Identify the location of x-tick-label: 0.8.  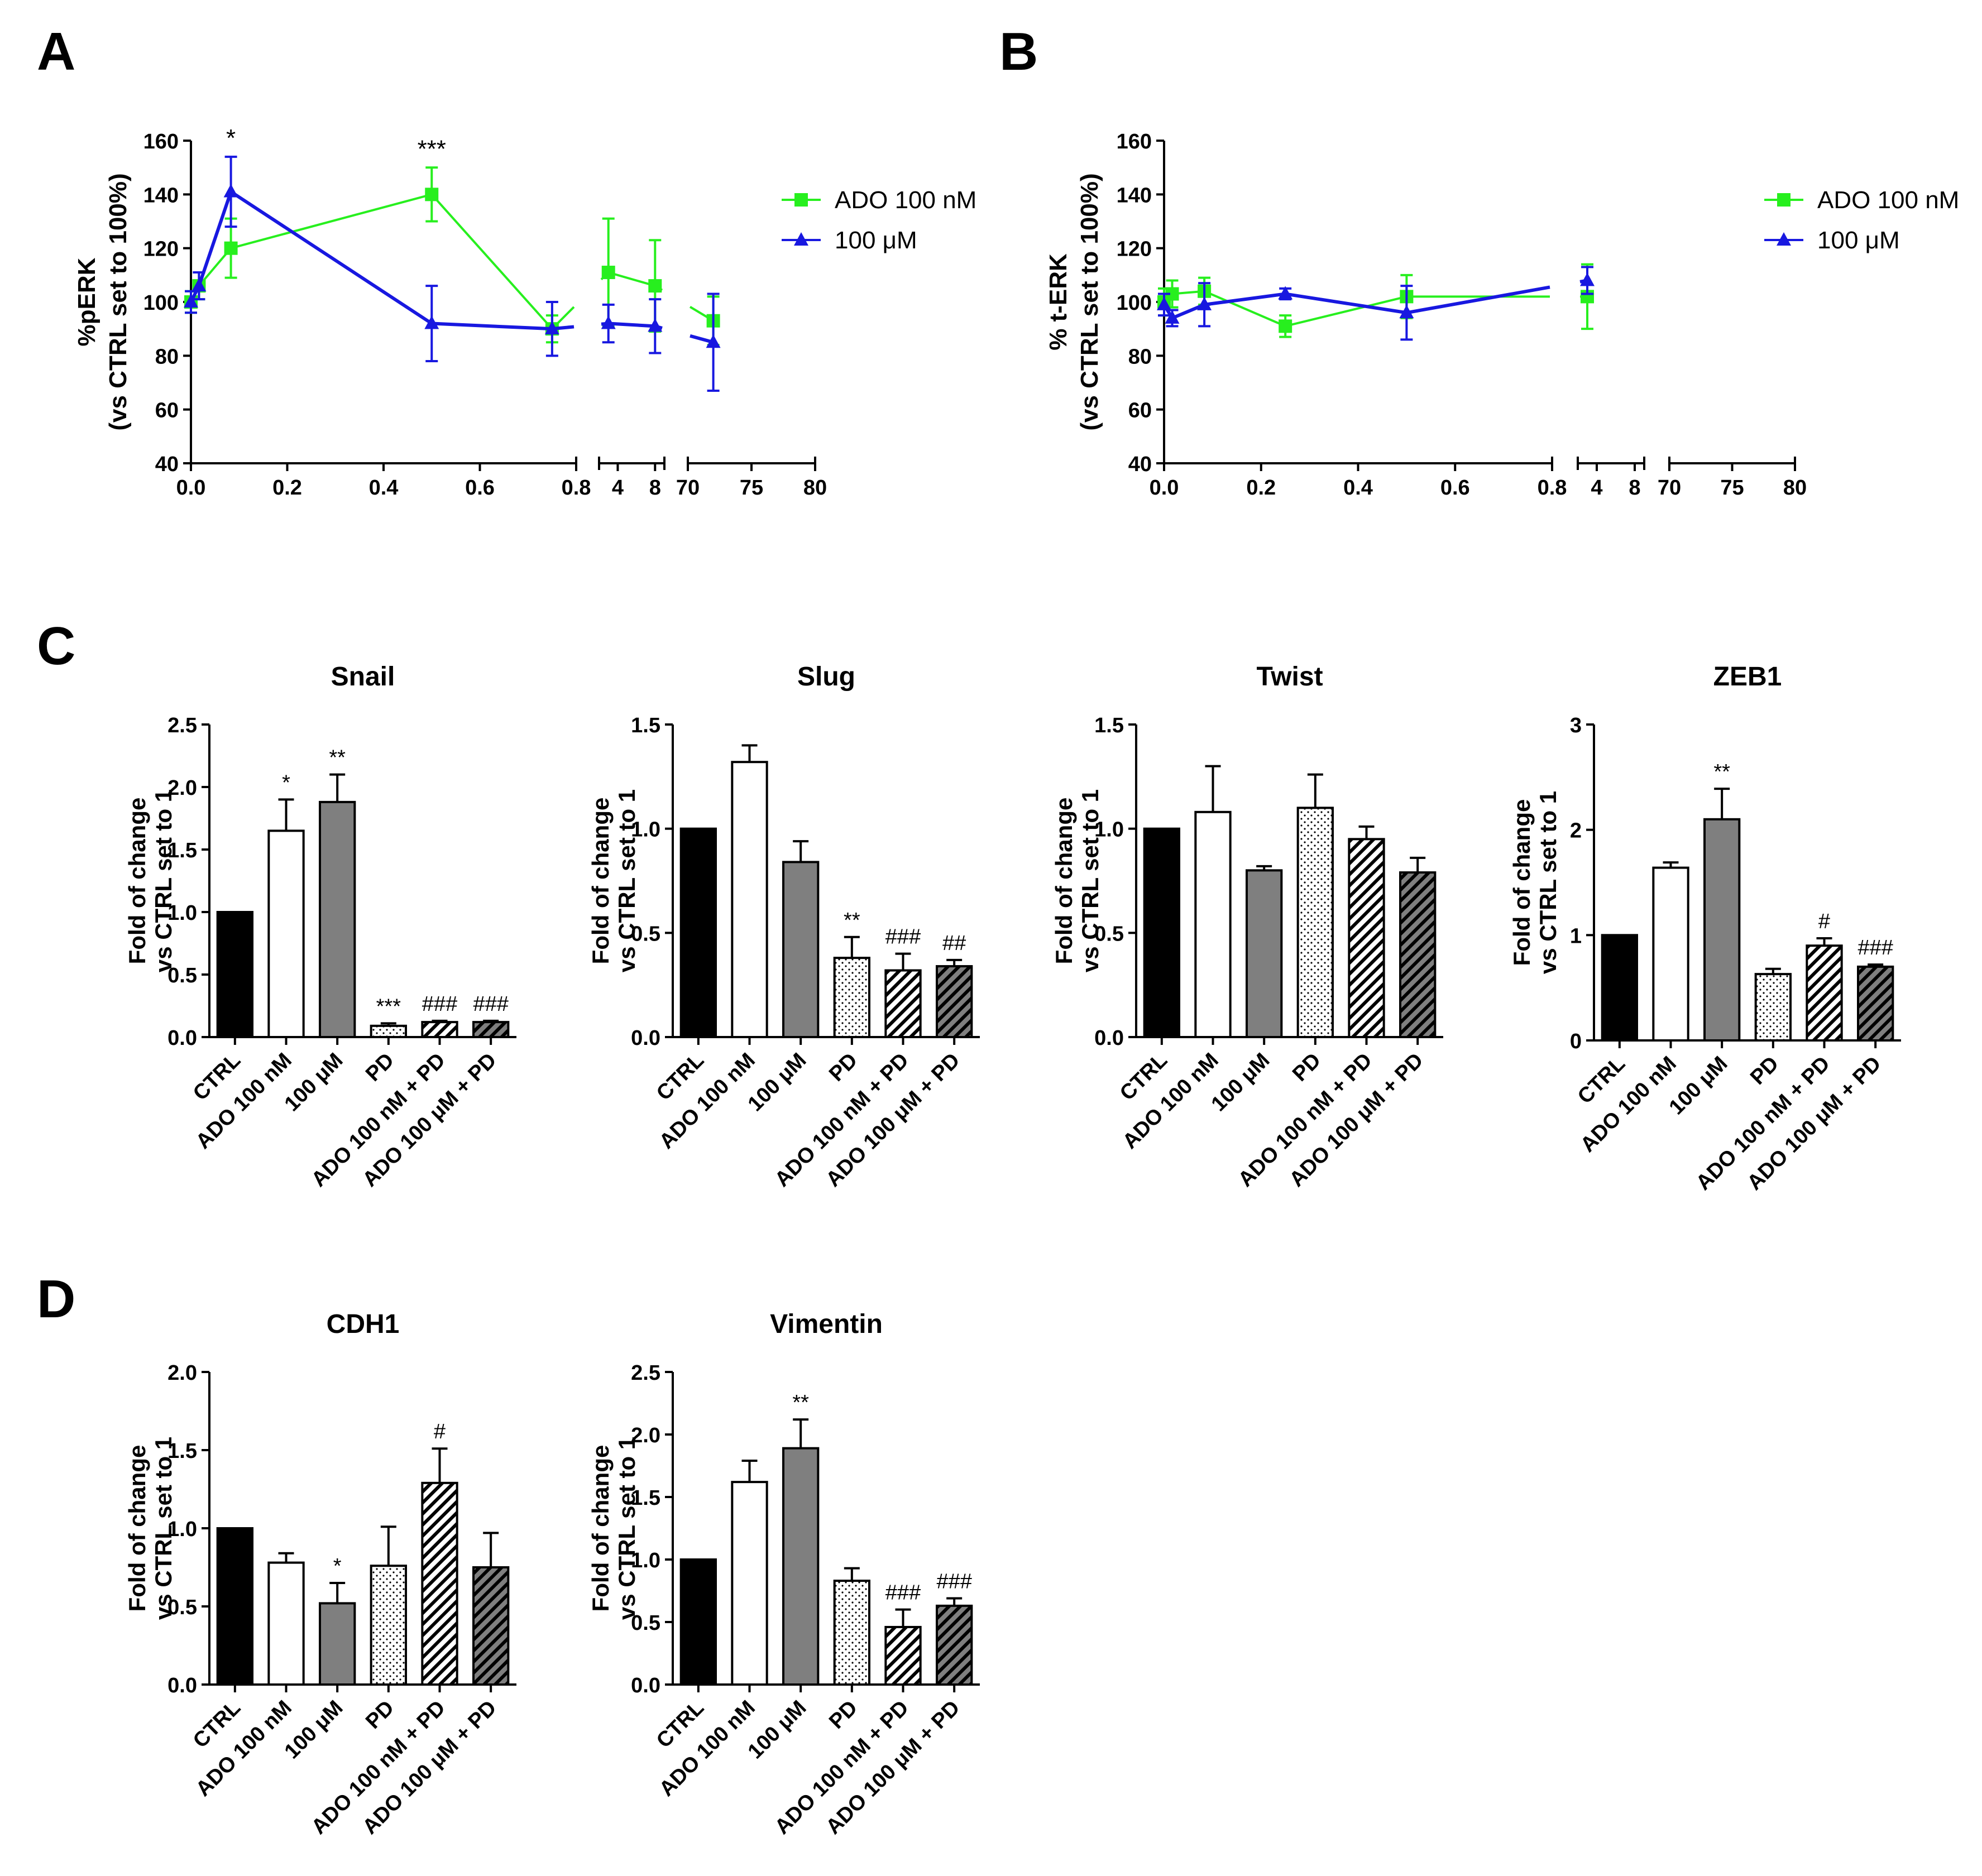
(1552, 488).